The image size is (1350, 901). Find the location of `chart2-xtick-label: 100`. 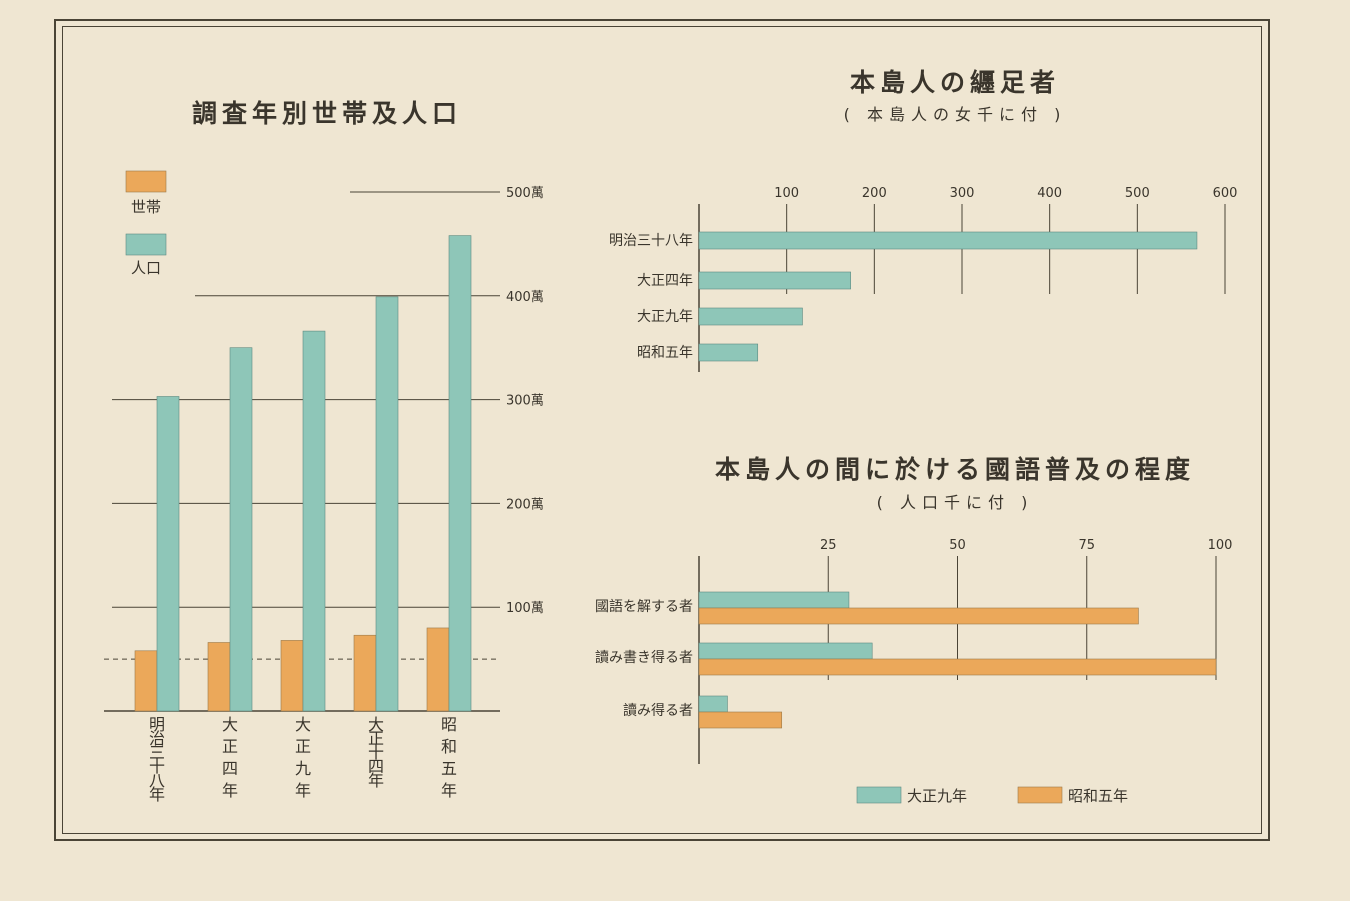

chart2-xtick-label: 100 is located at coordinates (786, 193).